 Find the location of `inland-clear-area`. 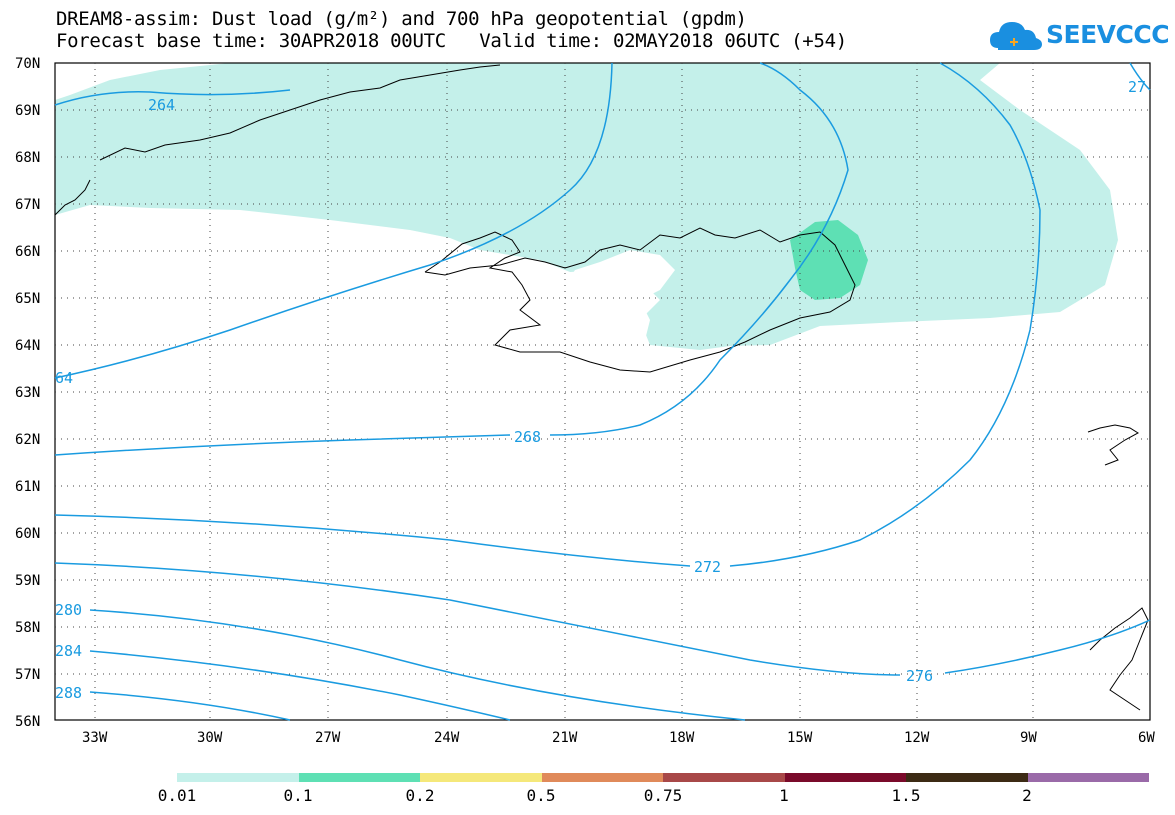

inland-clear-area is located at coordinates (617, 300).